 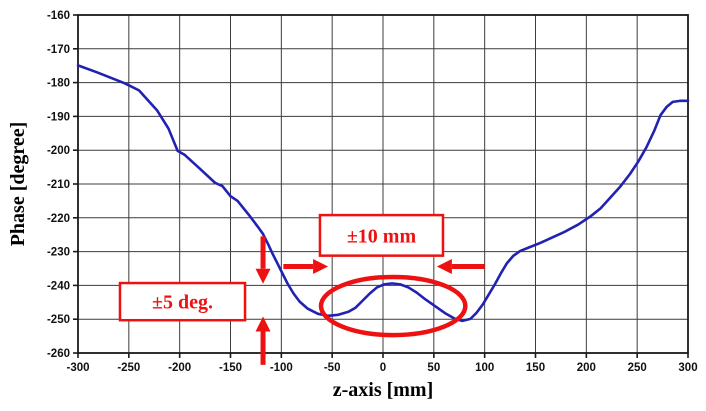 What do you see at coordinates (128, 368) in the screenshot?
I see `x-tick-label: -250` at bounding box center [128, 368].